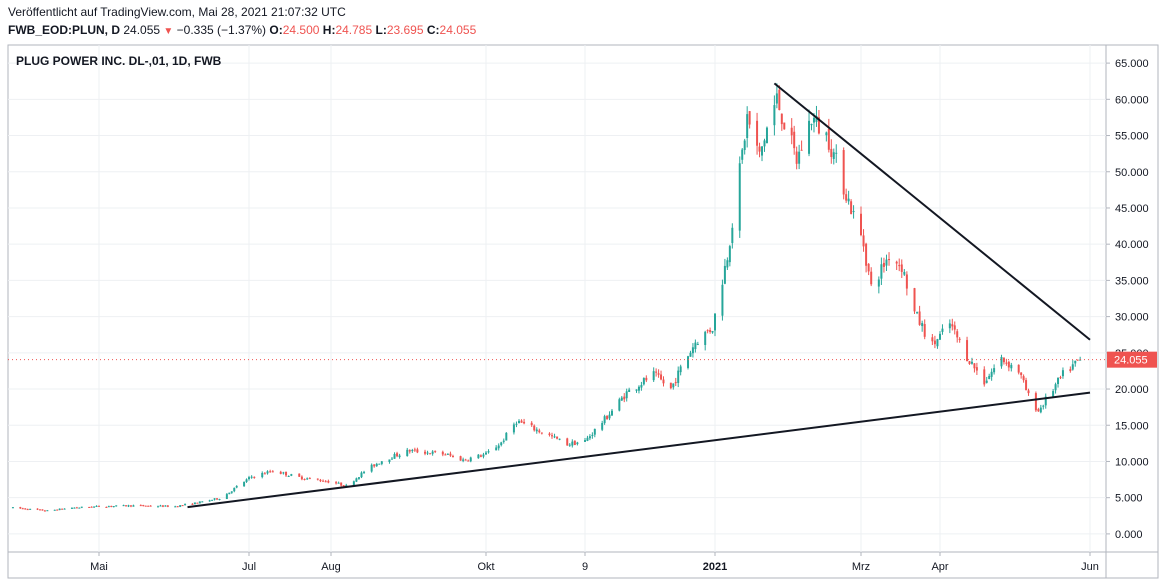 The width and height of the screenshot is (1166, 587). What do you see at coordinates (329, 30) in the screenshot?
I see `high-label: H:` at bounding box center [329, 30].